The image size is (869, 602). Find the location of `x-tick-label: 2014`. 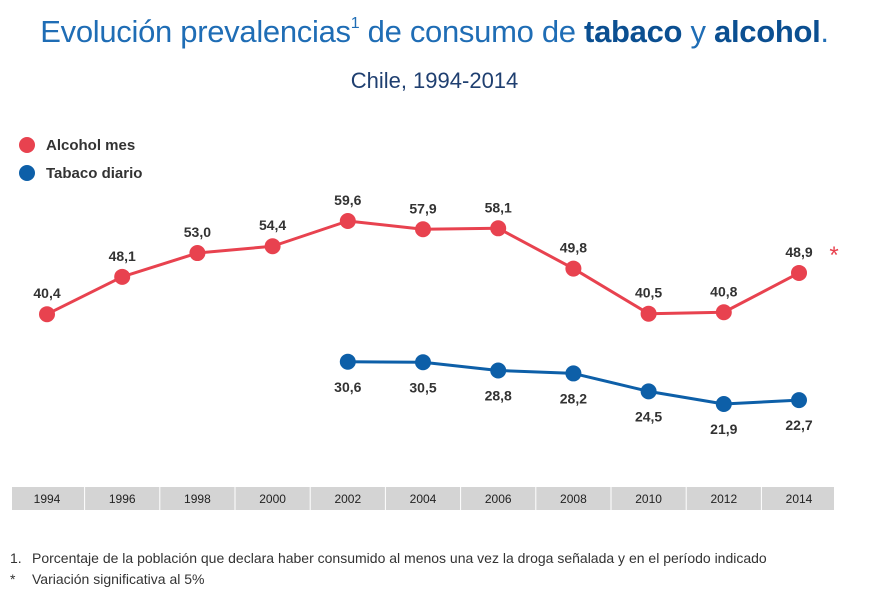

x-tick-label: 2014 is located at coordinates (799, 499).